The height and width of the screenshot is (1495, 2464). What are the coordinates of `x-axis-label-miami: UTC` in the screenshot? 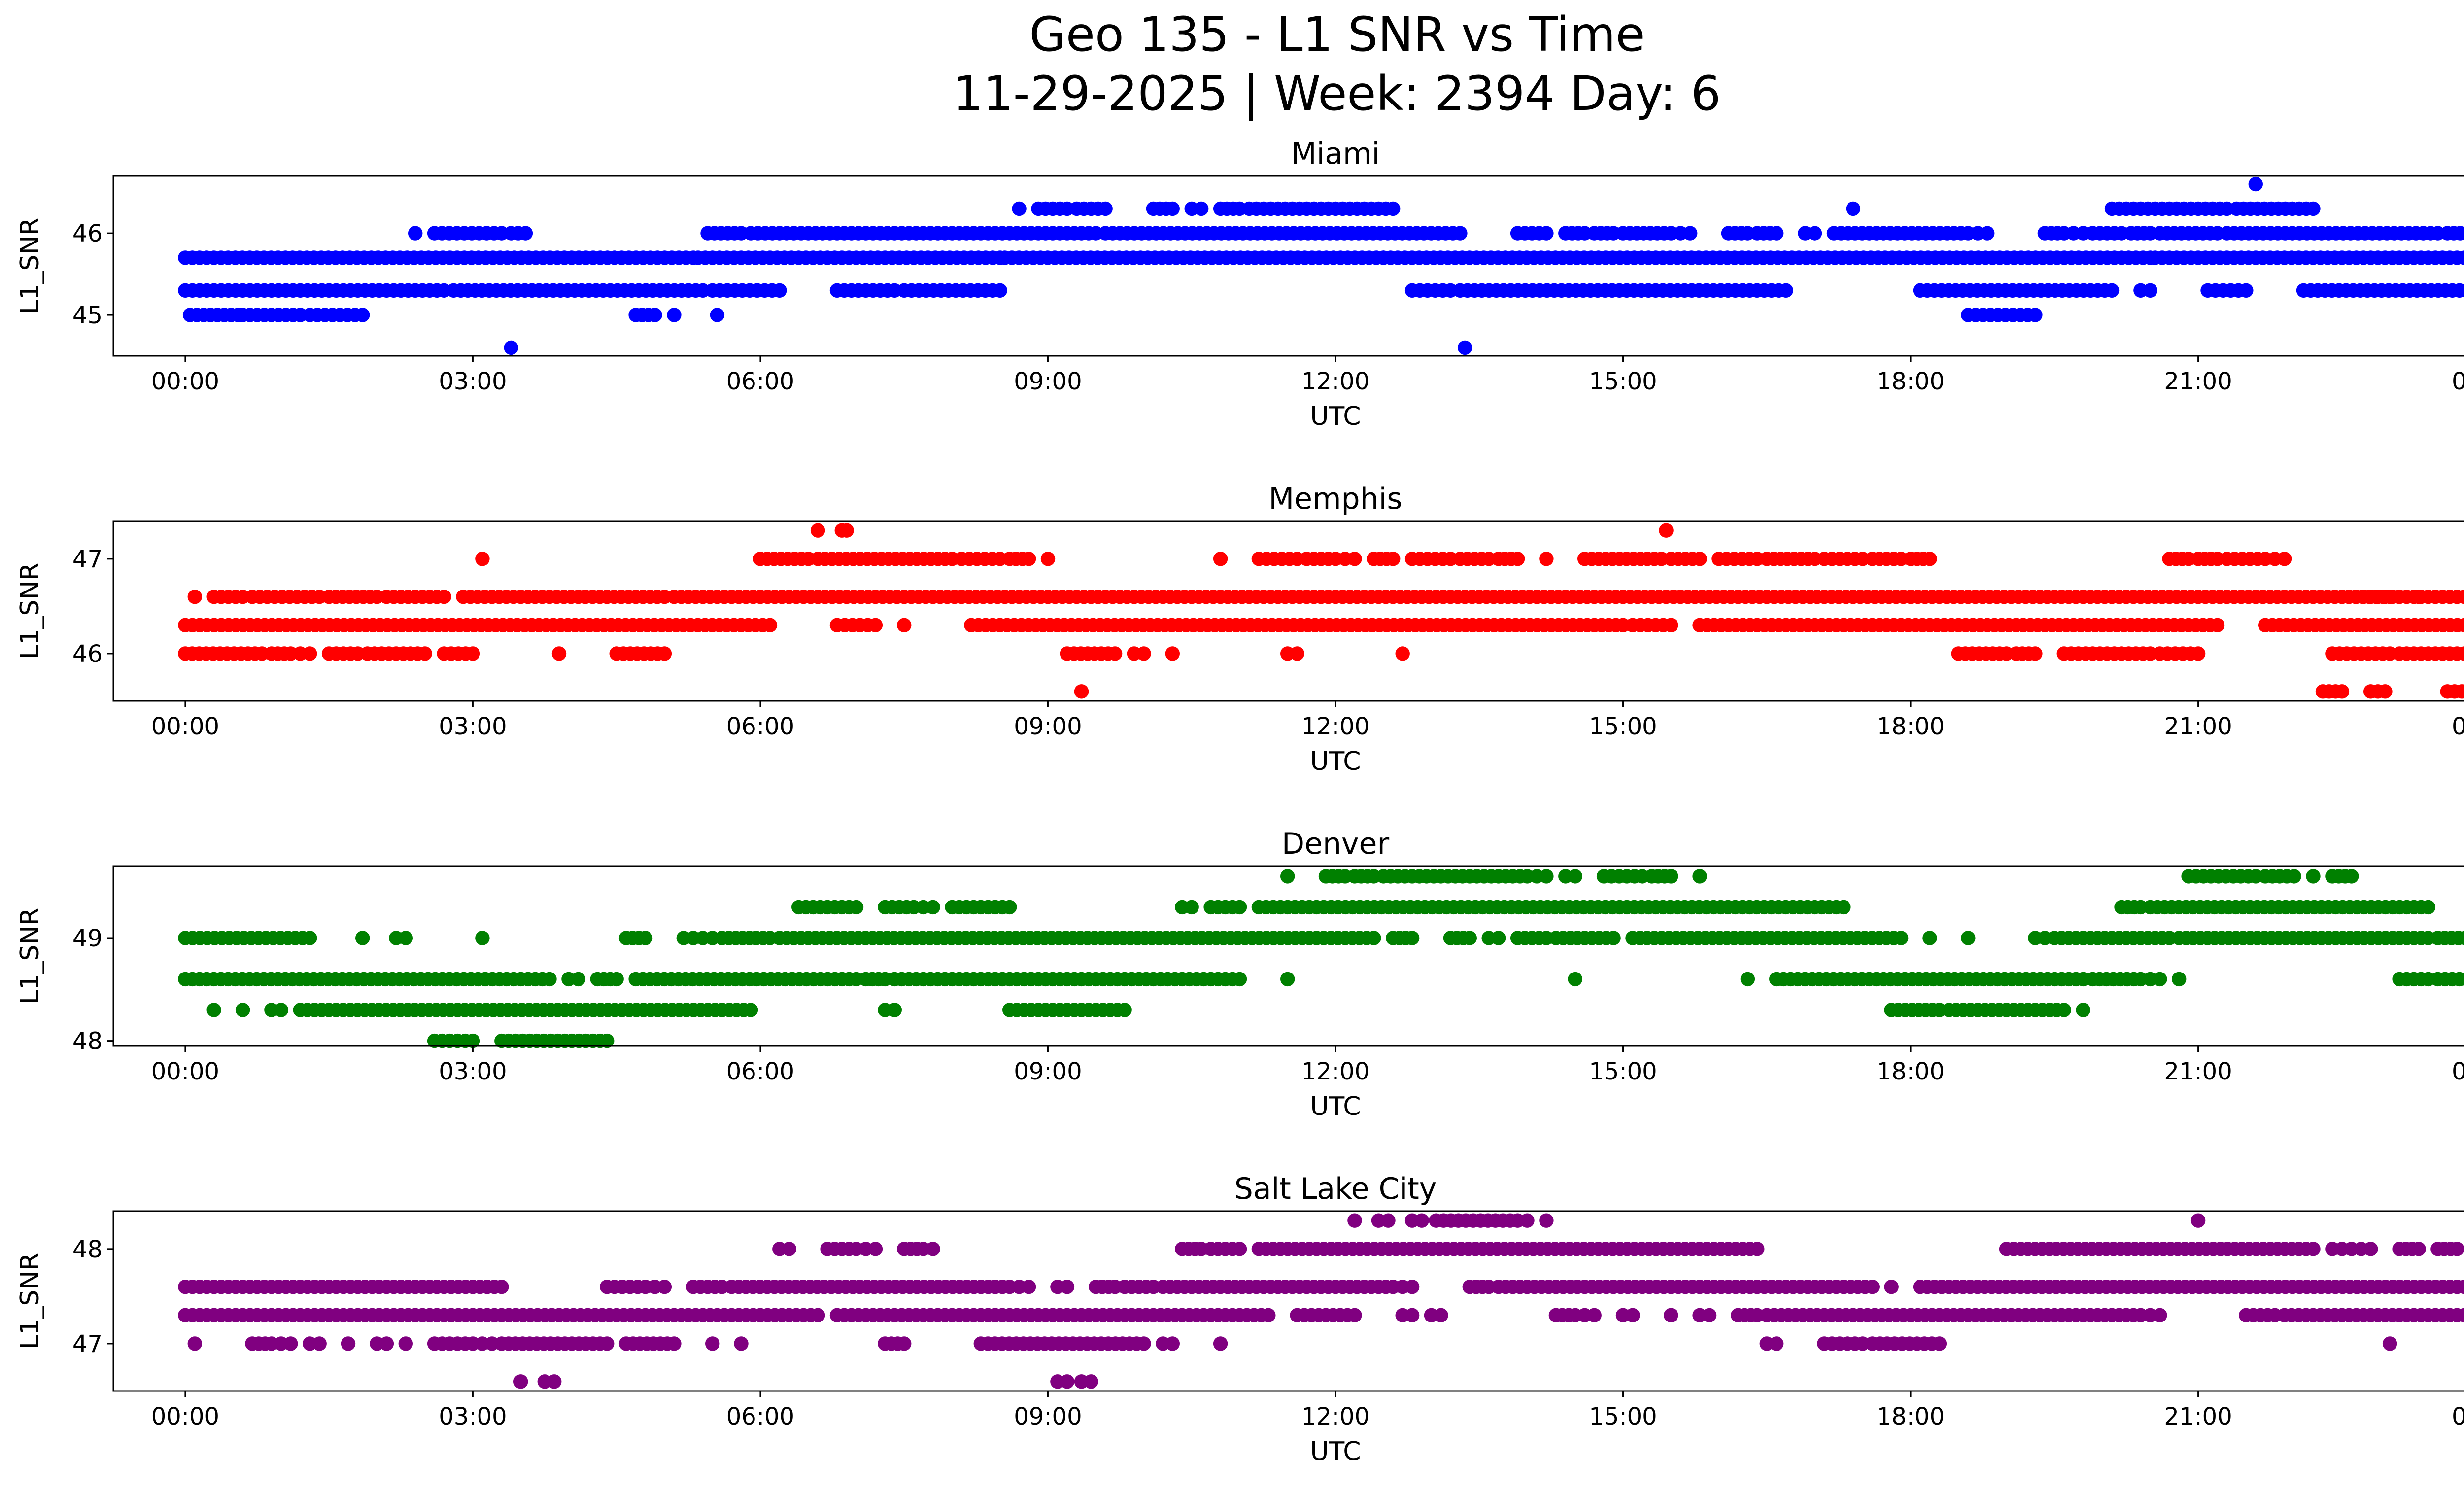 It's located at (1335, 416).